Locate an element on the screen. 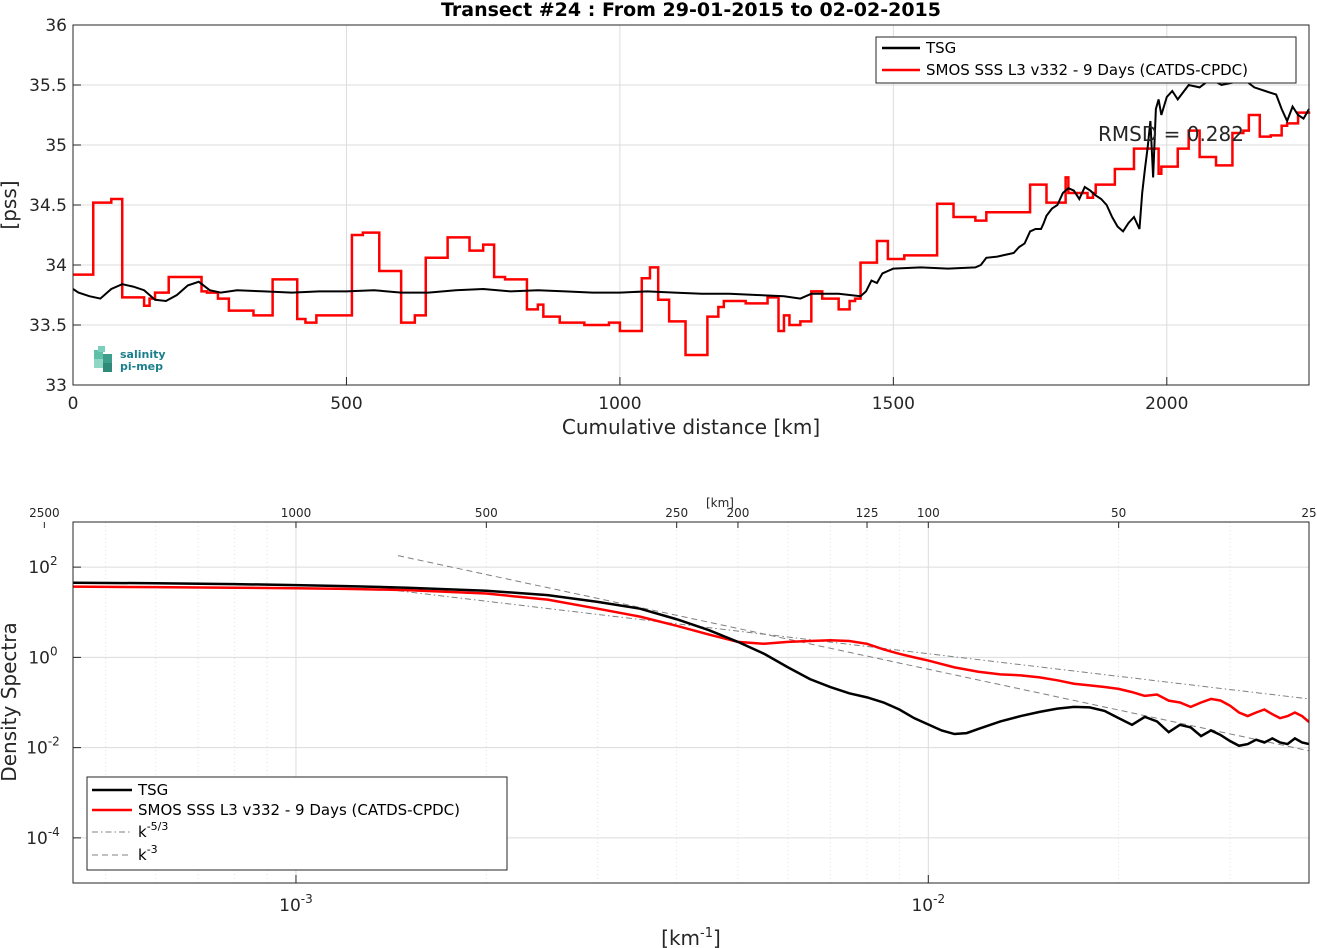 The image size is (1317, 948). logo-text-line1: salinity is located at coordinates (143, 354).